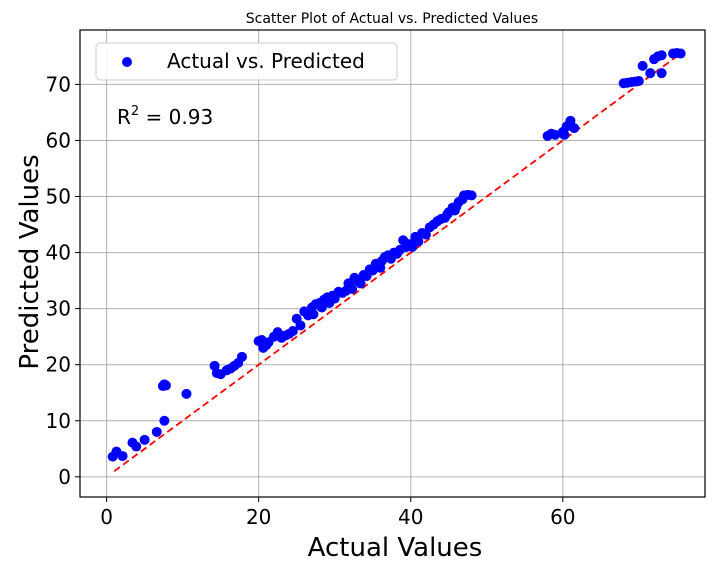 Image resolution: width=715 pixels, height=575 pixels. I want to click on legend: Actual vs. Predicted, so click(246, 61).